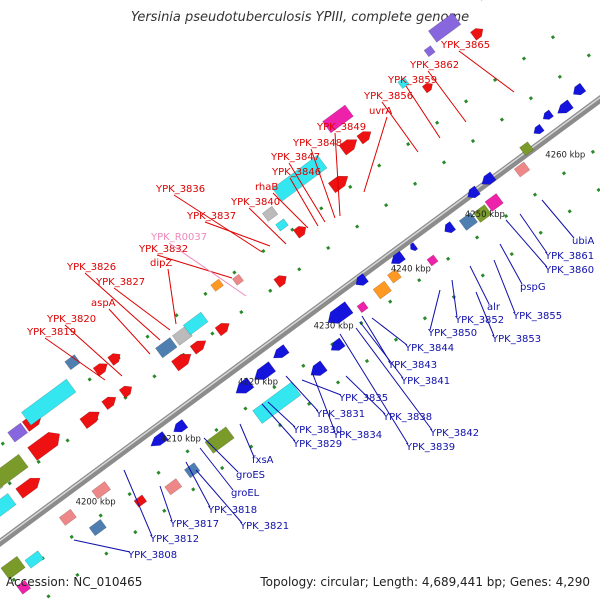 Image resolution: width=600 pixels, height=600 pixels. What do you see at coordinates (434, 65) in the screenshot?
I see `gene-label: YPK_3862` at bounding box center [434, 65].